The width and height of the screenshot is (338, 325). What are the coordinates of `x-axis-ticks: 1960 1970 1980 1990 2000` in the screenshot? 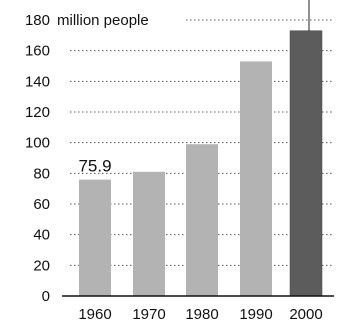 It's located at (200, 314).